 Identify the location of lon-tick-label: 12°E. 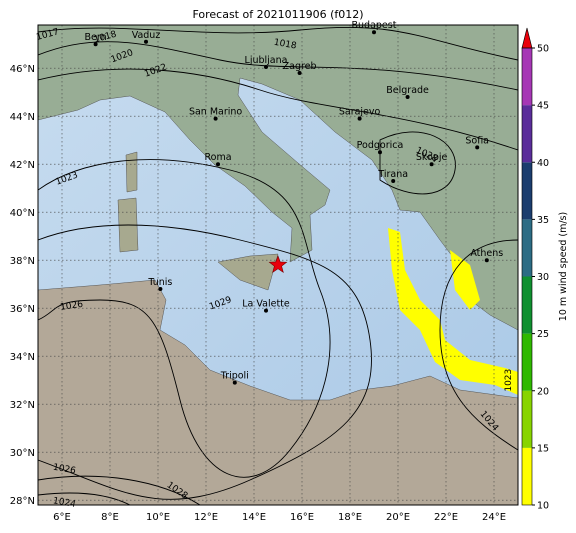
(206, 517).